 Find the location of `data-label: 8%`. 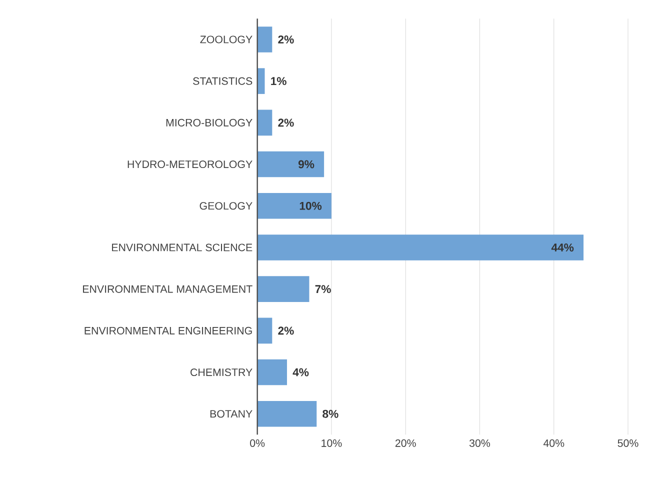

data-label: 8% is located at coordinates (330, 414).